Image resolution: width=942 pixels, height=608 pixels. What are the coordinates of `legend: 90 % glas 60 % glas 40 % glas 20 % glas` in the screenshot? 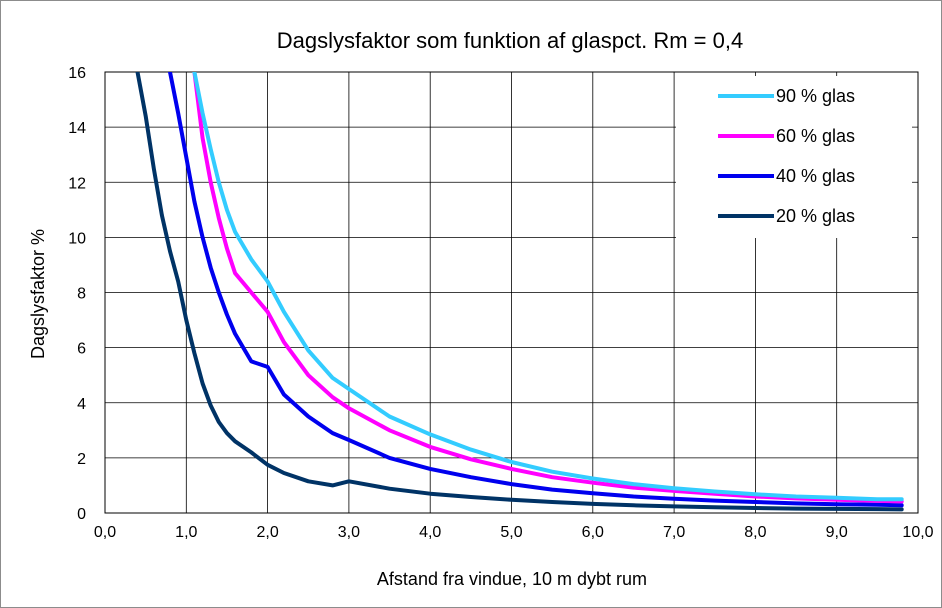 It's located at (794, 157).